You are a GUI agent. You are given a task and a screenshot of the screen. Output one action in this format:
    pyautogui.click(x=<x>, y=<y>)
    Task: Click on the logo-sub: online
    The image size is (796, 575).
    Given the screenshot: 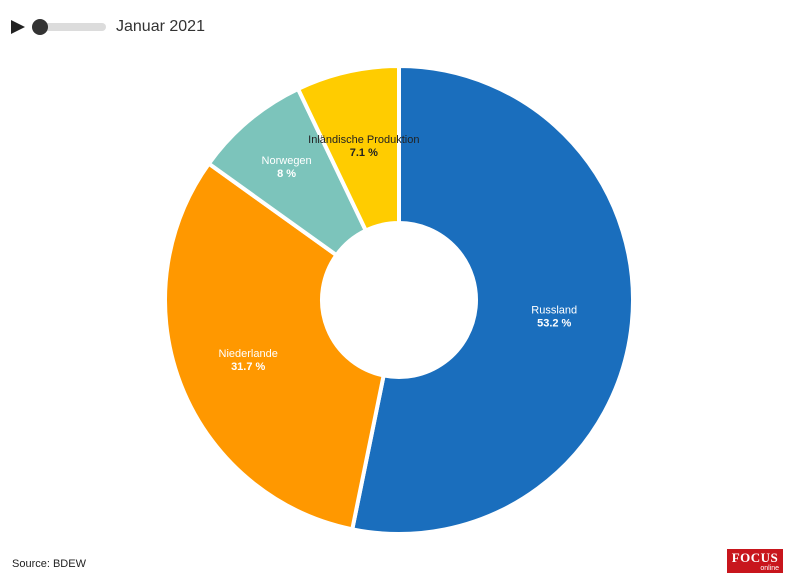 What is the action you would take?
    pyautogui.click(x=769, y=568)
    